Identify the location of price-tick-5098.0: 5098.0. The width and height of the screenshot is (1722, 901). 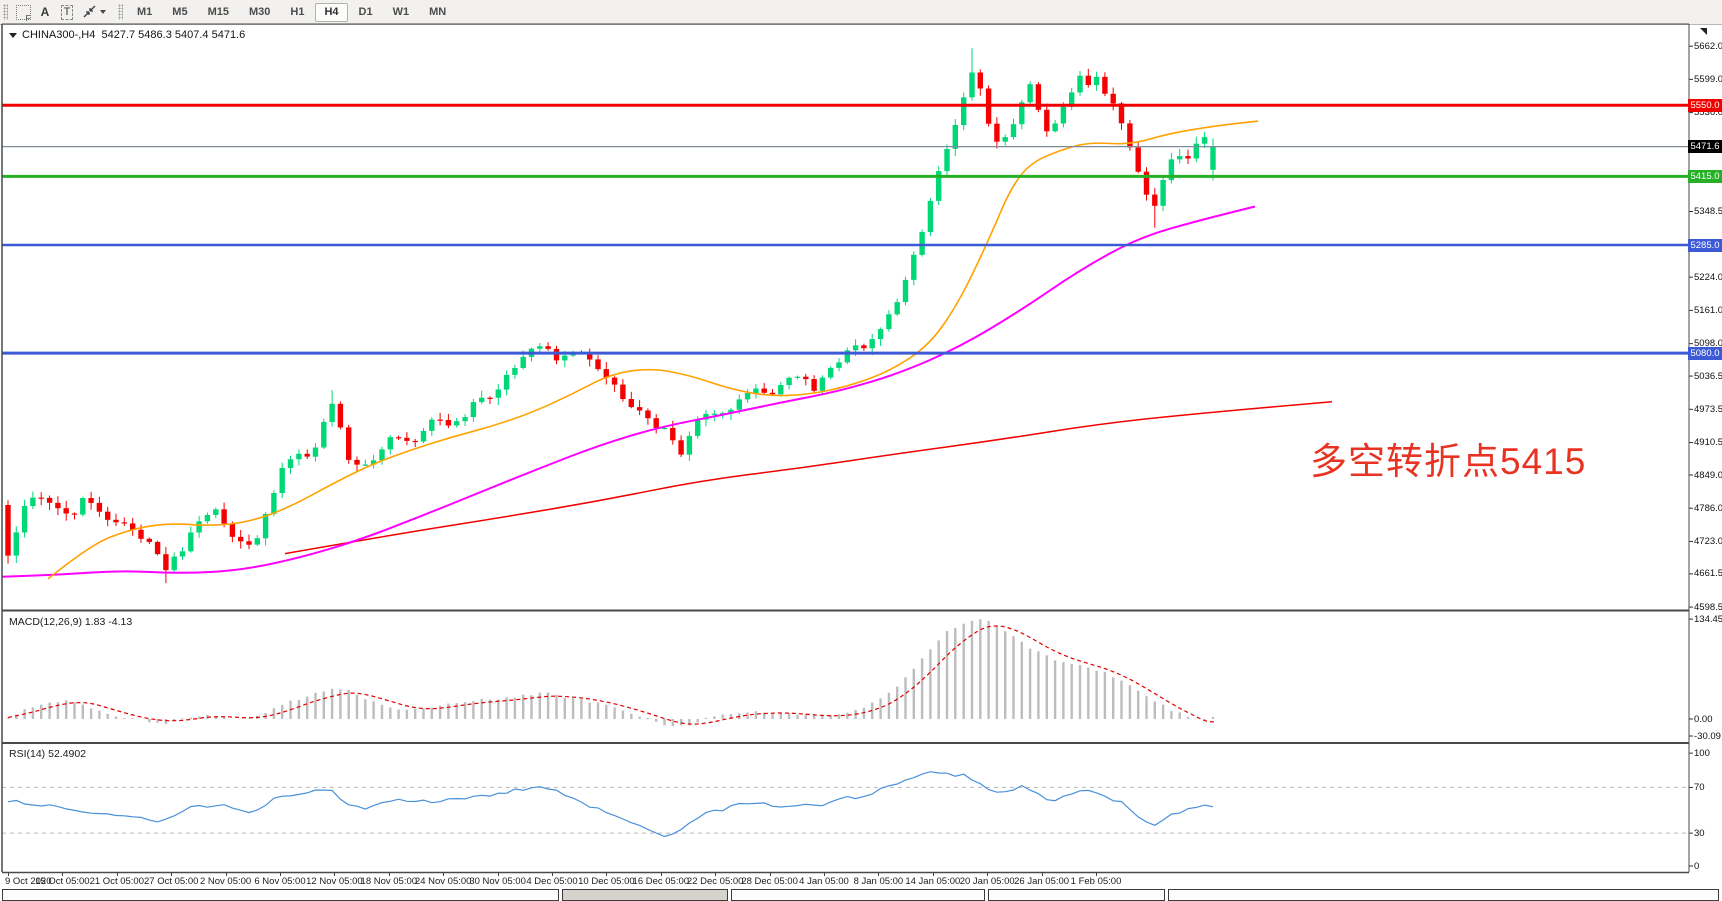
(1708, 344).